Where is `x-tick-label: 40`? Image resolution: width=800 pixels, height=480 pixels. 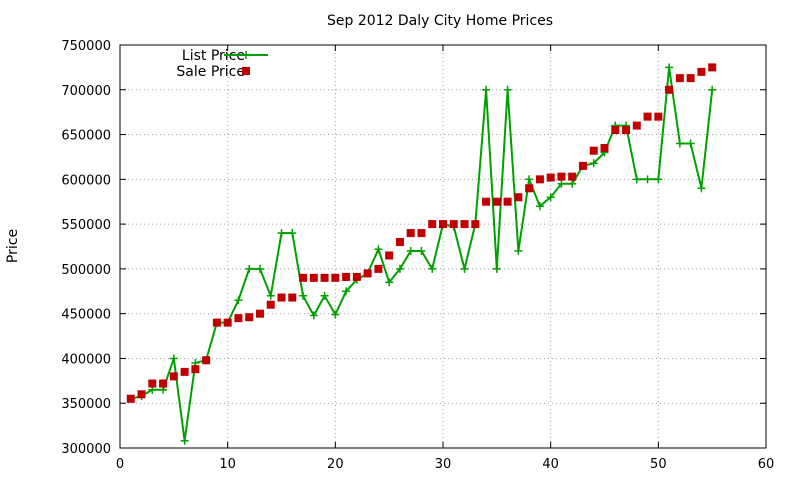 x-tick-label: 40 is located at coordinates (550, 464).